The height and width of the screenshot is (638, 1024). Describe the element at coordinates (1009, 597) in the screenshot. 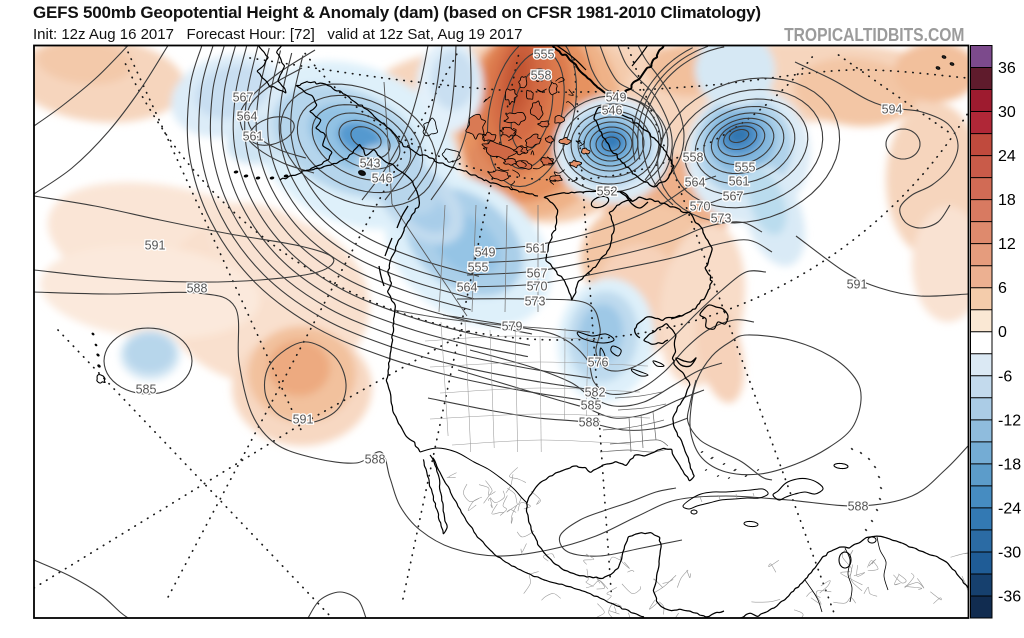

I see `svg-text: -36` at that location.